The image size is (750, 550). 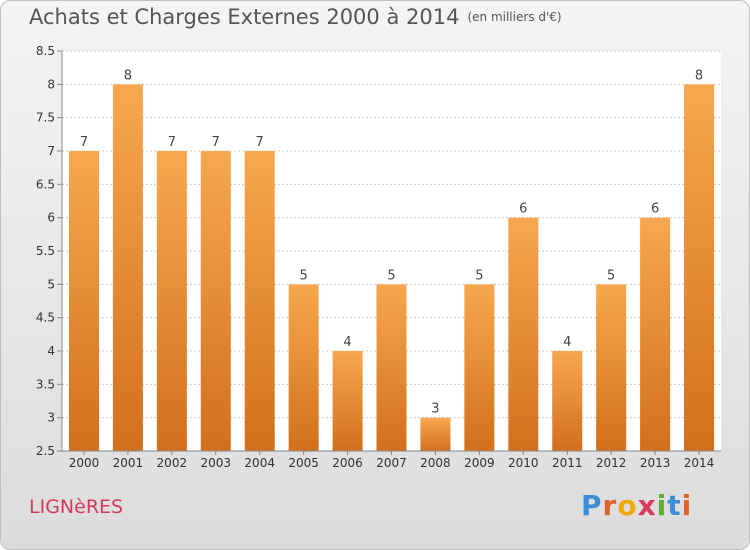 I want to click on y-tick-label: 3, so click(x=51, y=418).